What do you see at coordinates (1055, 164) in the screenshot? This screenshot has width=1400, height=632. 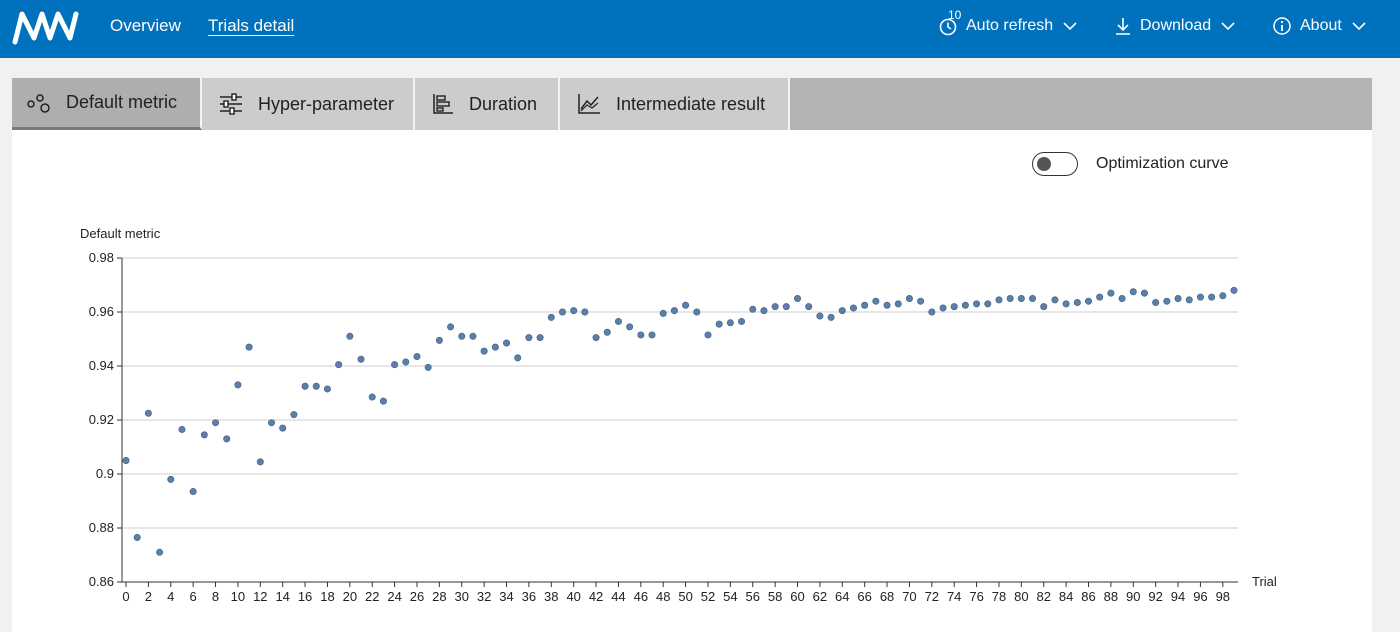 I see `optimization-curve-toggle` at bounding box center [1055, 164].